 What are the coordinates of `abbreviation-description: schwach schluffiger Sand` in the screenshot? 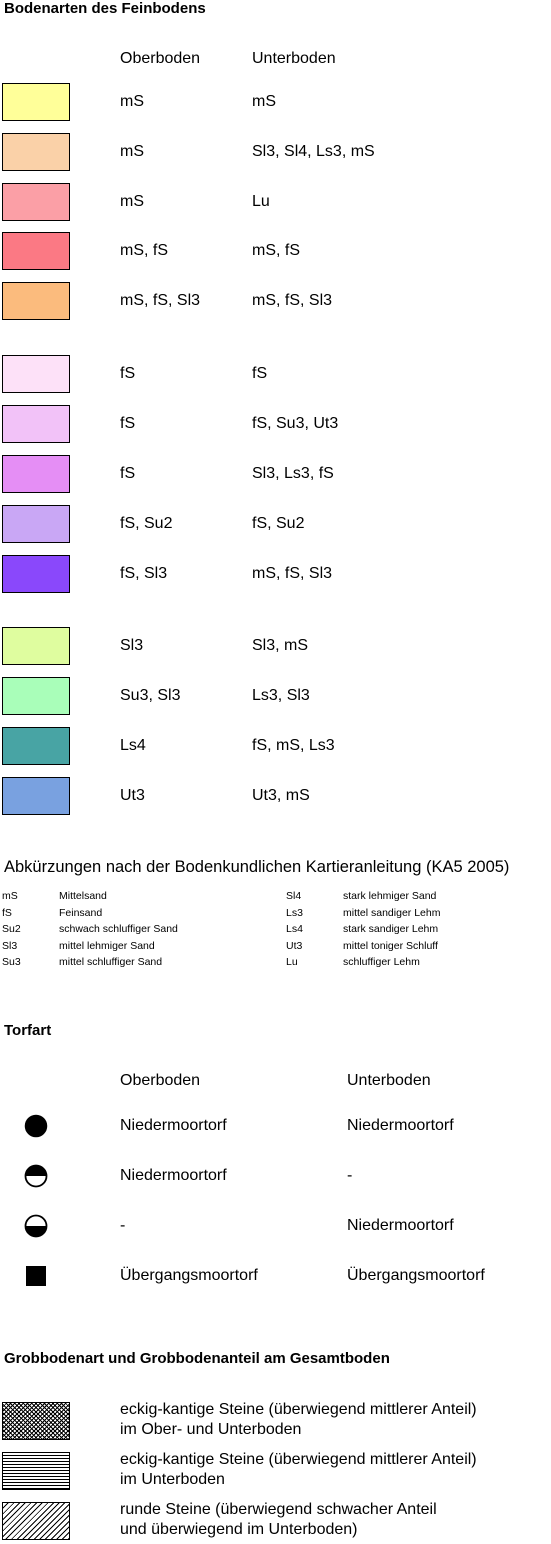 It's located at (118, 929).